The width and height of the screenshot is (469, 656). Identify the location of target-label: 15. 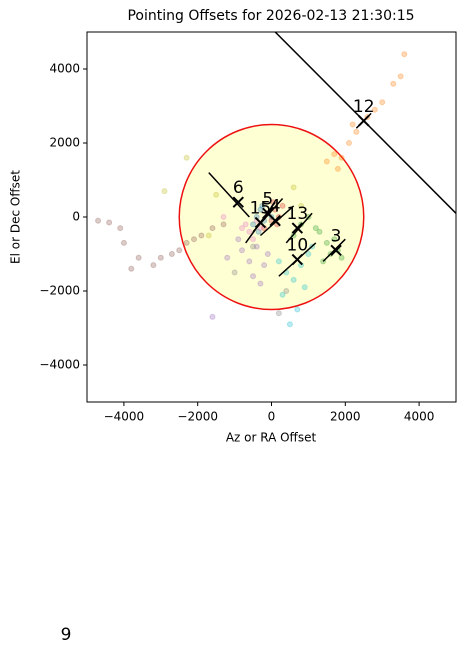
(261, 209).